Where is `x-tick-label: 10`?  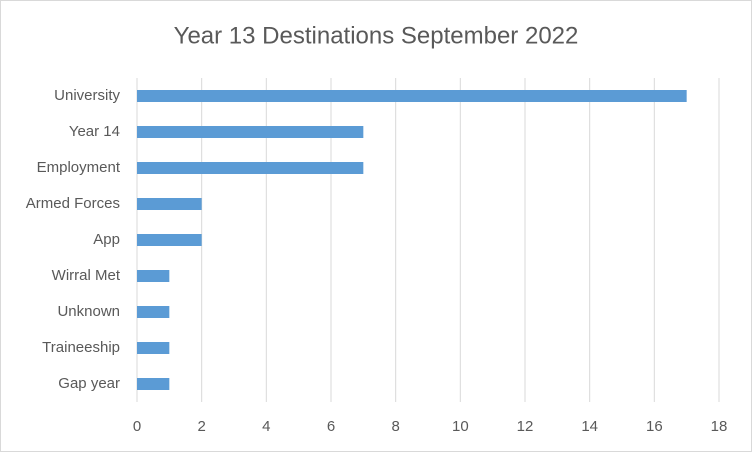
x-tick-label: 10 is located at coordinates (460, 426).